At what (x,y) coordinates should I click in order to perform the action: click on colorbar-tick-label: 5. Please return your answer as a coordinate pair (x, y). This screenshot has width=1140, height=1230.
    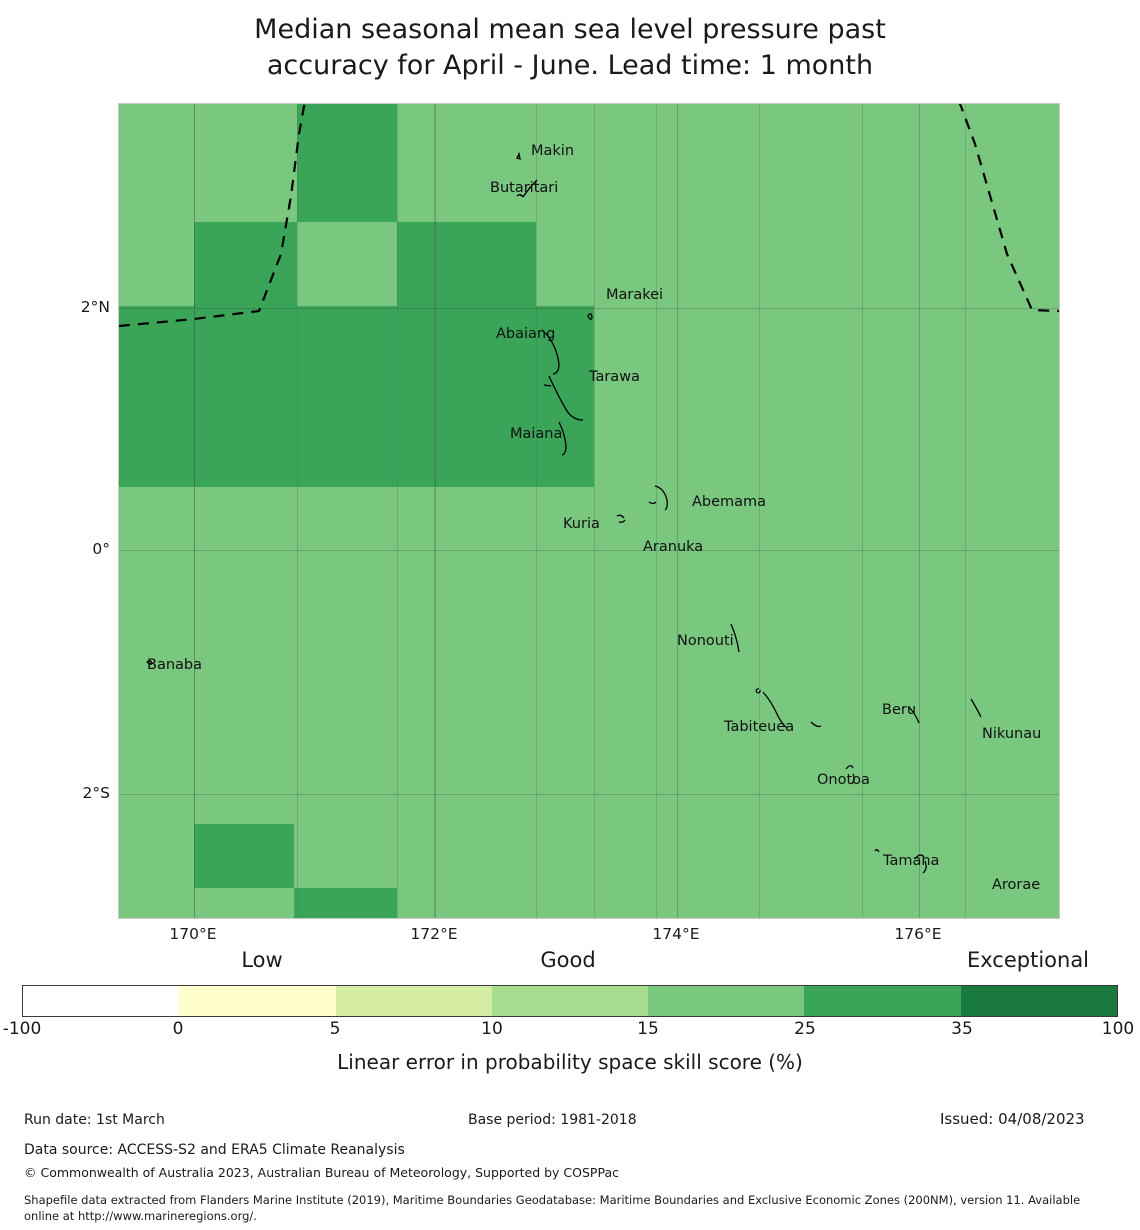
    Looking at the image, I should click on (335, 1029).